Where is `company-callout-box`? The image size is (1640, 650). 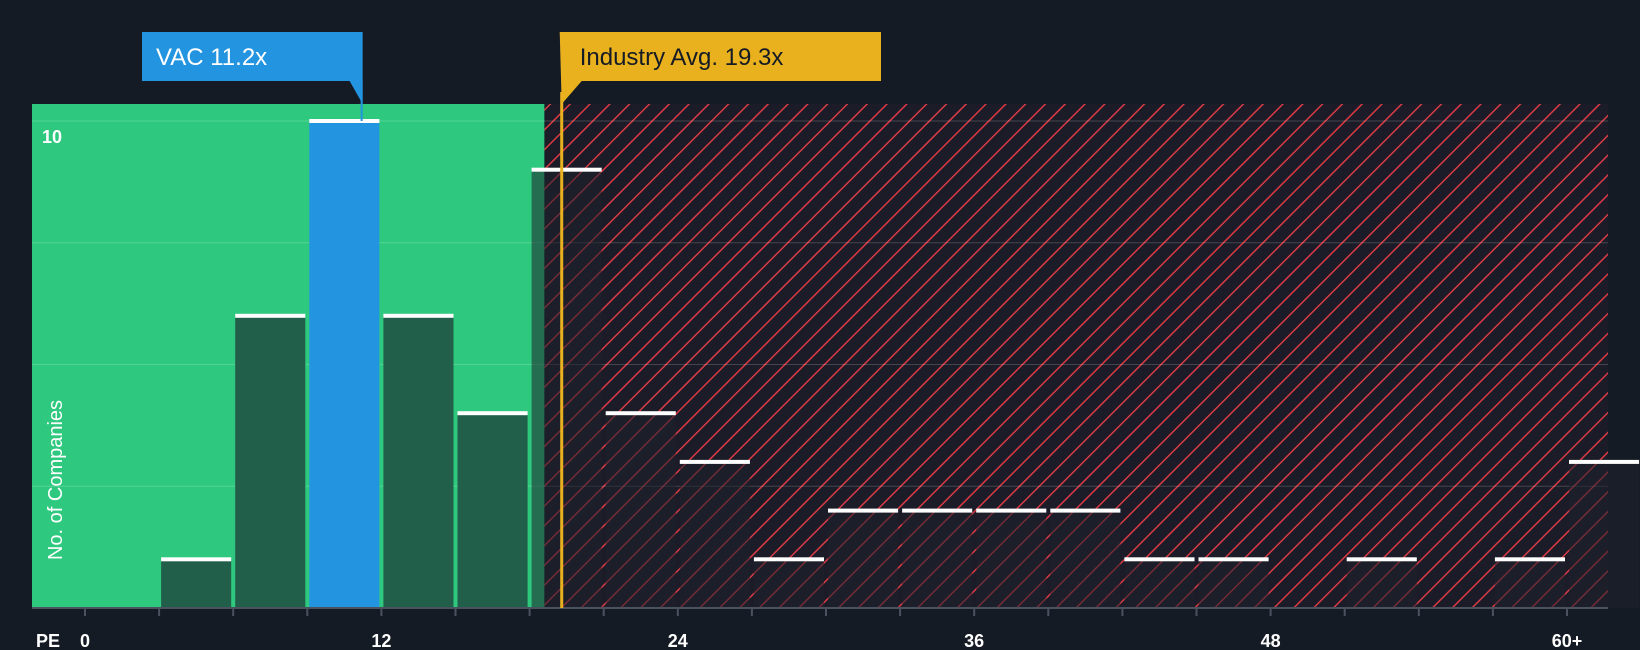
company-callout-box is located at coordinates (252, 68).